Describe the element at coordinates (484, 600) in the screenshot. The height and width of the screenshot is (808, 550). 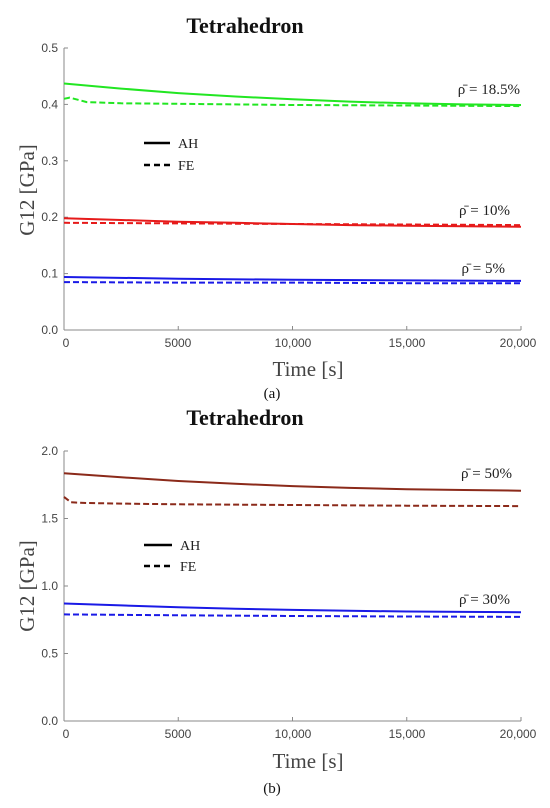
I see `chart-b-annotation-30: ρ̄ = 30%` at that location.